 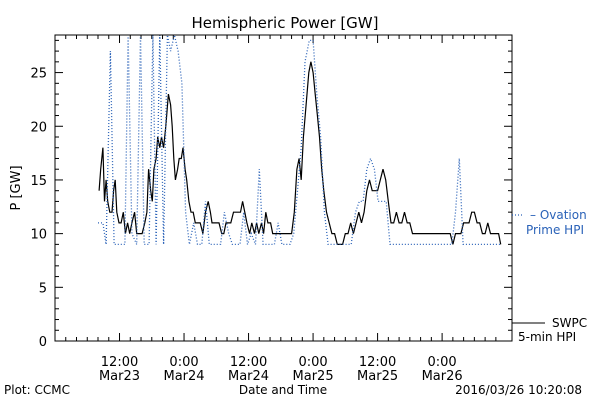 I want to click on y-tick-label: 10, so click(x=38, y=235).